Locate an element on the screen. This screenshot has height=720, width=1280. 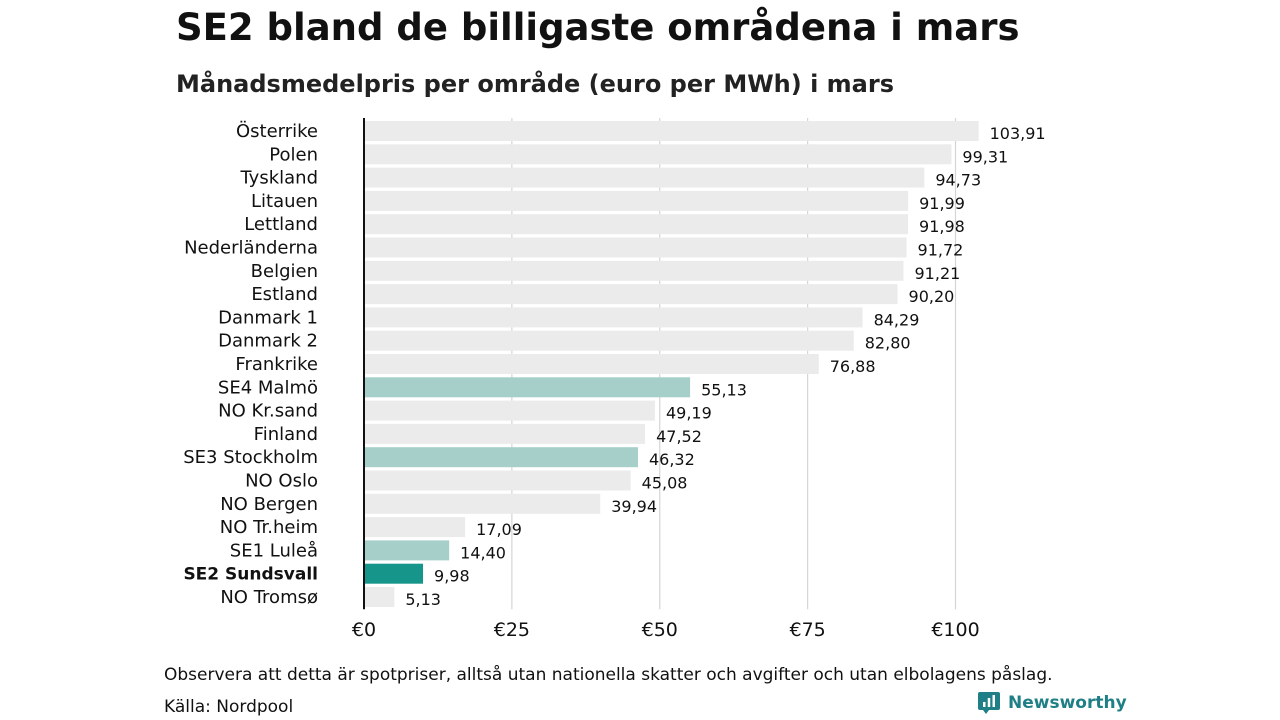
newsworthy-logo-icon is located at coordinates (989, 703).